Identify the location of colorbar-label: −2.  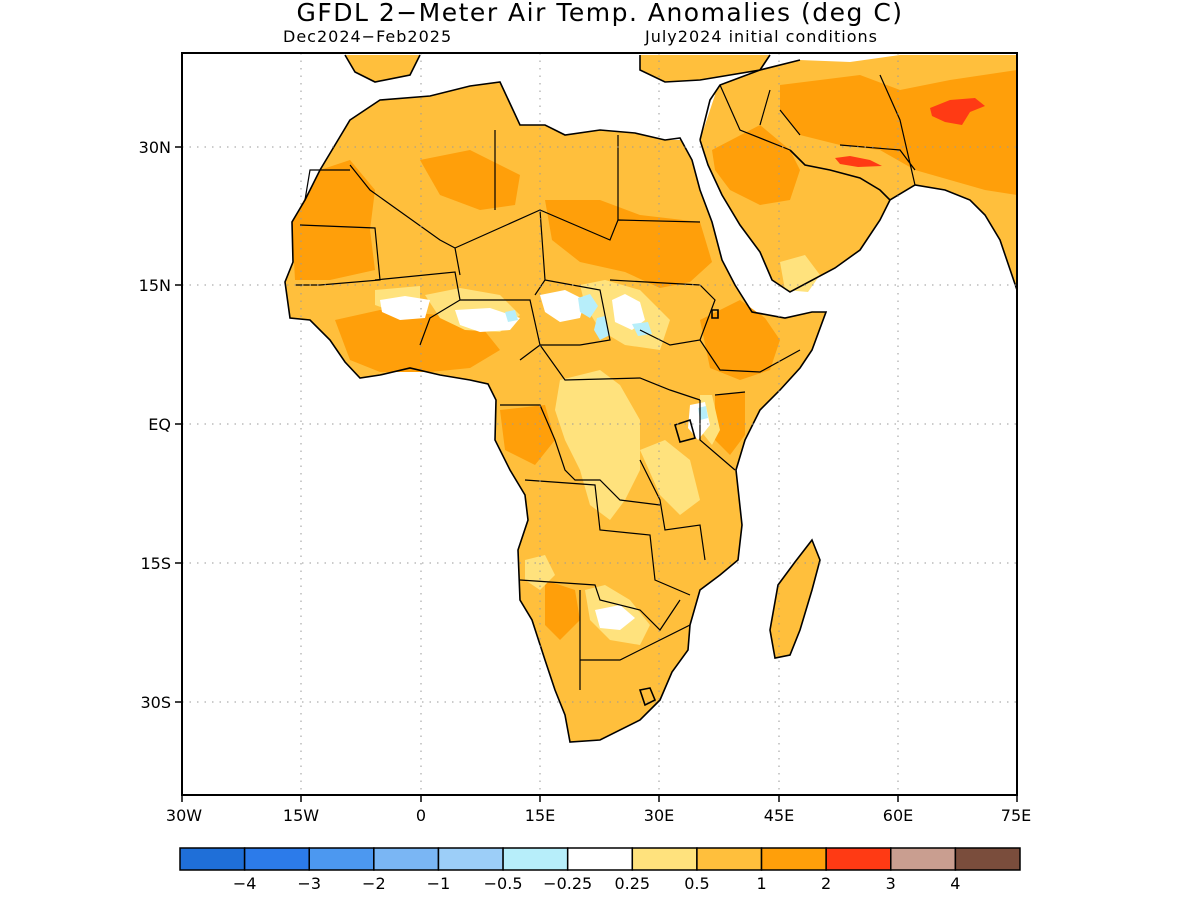
(374, 883).